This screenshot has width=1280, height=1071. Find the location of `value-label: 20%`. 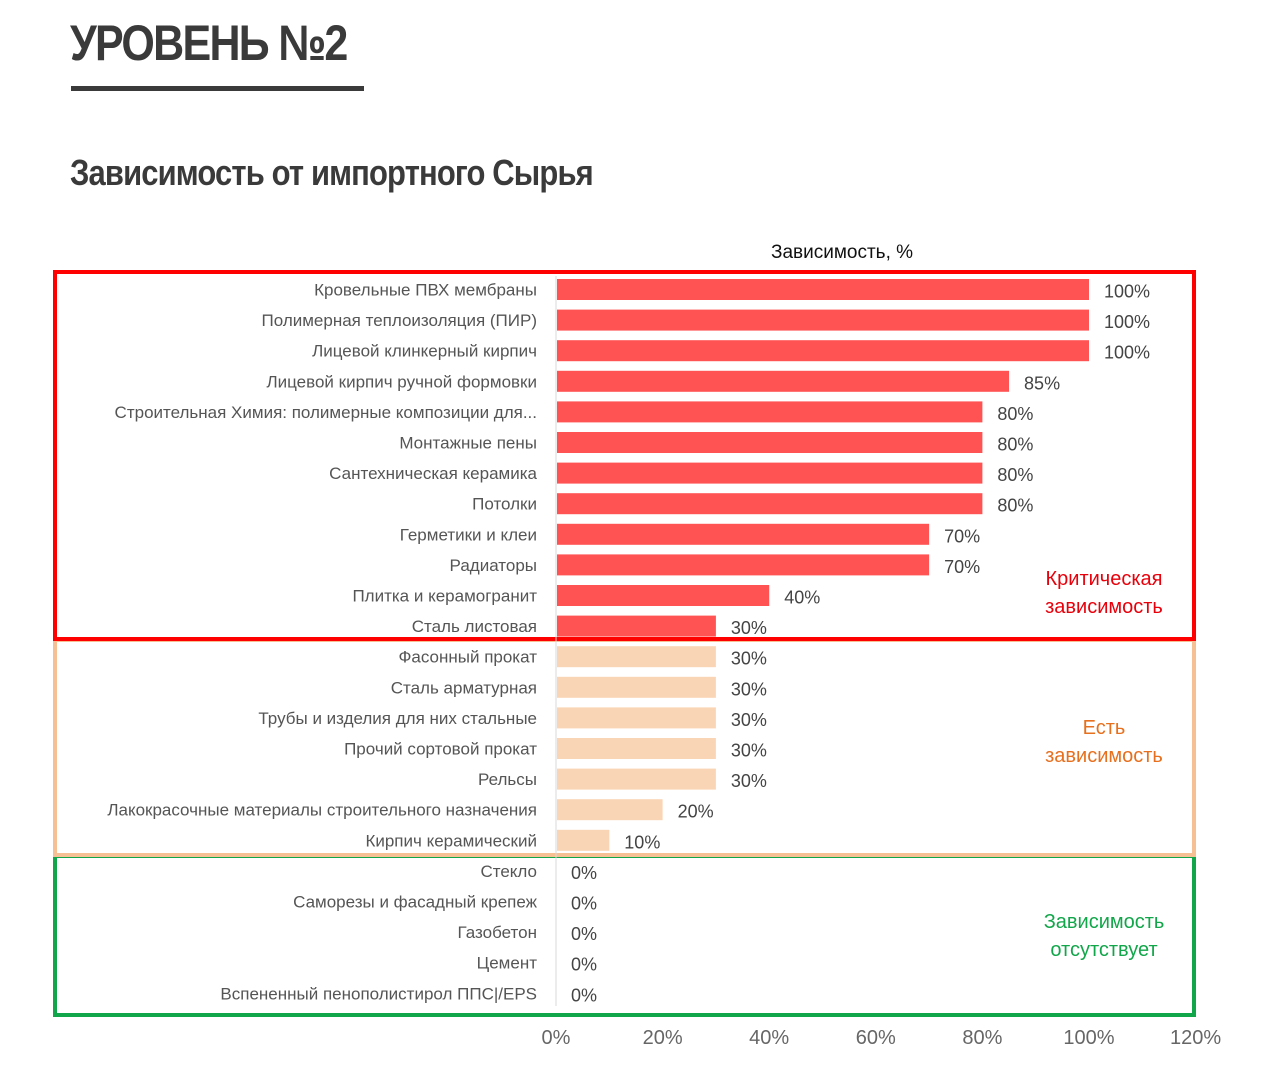

value-label: 20% is located at coordinates (696, 812).